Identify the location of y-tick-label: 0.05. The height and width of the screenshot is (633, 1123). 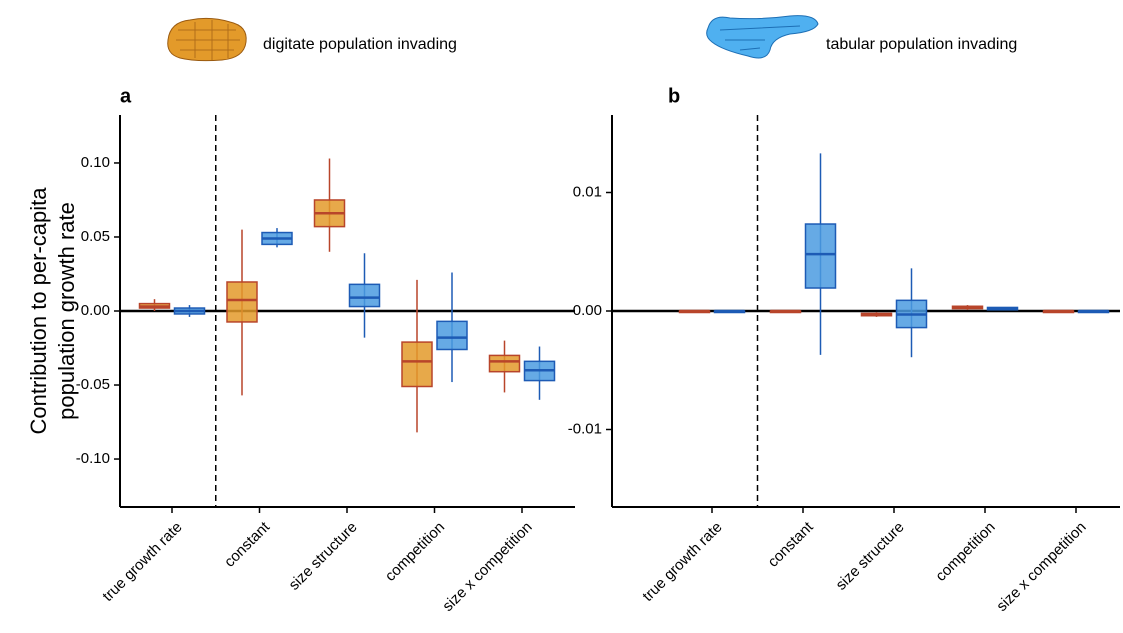
(95, 236).